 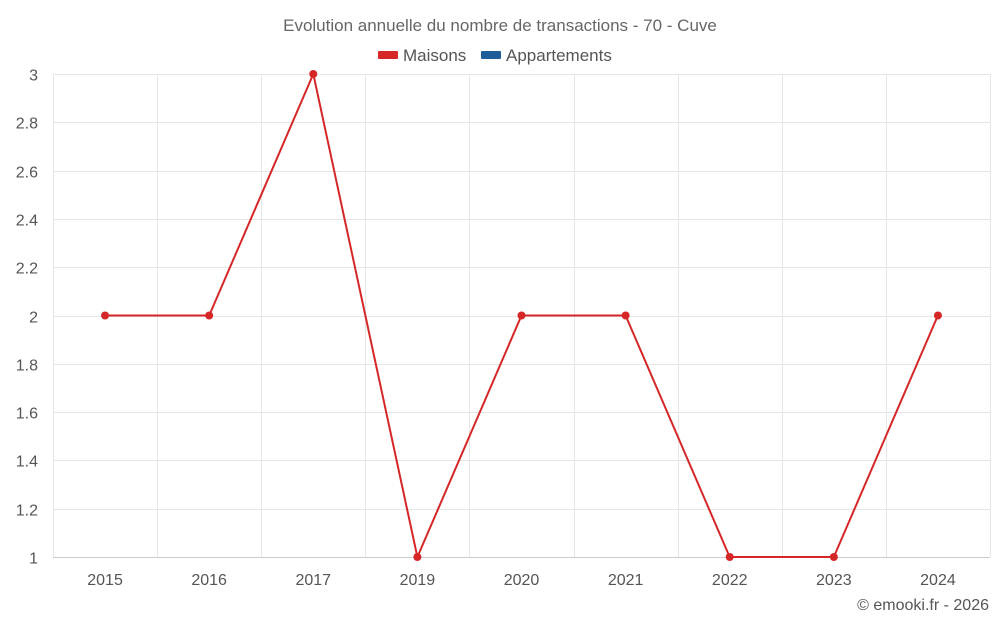 What do you see at coordinates (626, 580) in the screenshot?
I see `x-tick-label: 2021` at bounding box center [626, 580].